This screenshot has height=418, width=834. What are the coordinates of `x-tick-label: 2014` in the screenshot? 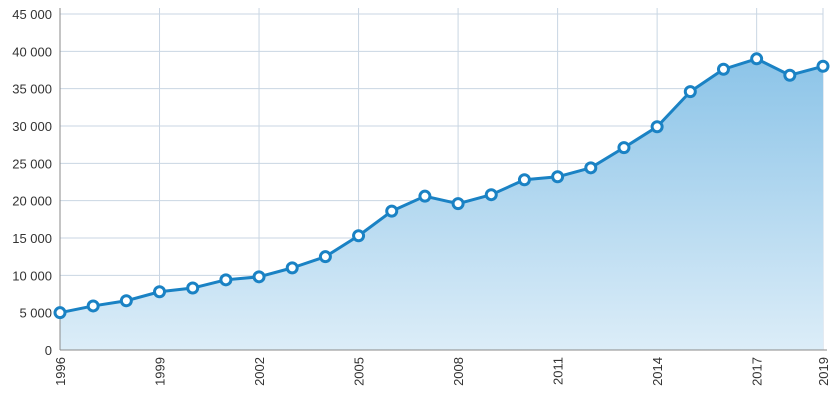 It's located at (657, 371).